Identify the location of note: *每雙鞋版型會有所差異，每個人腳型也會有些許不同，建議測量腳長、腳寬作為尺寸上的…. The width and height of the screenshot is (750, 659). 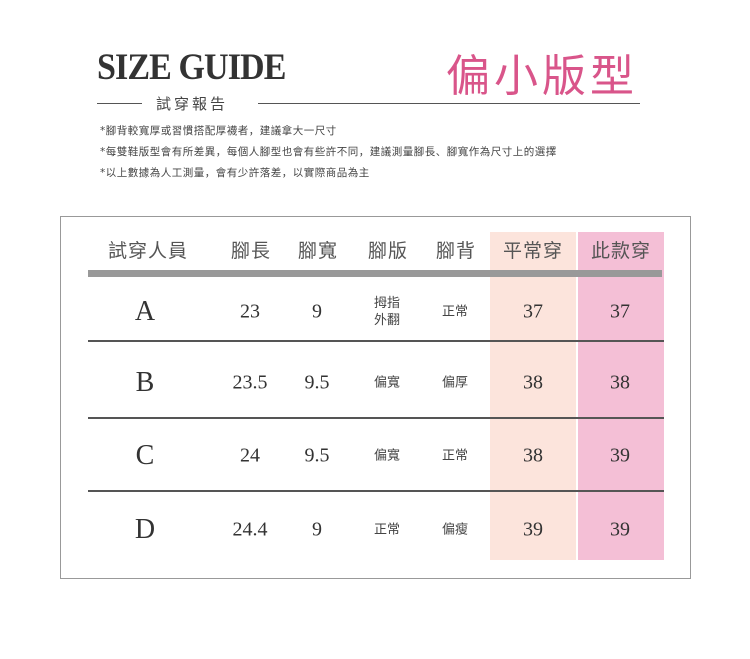
(328, 152).